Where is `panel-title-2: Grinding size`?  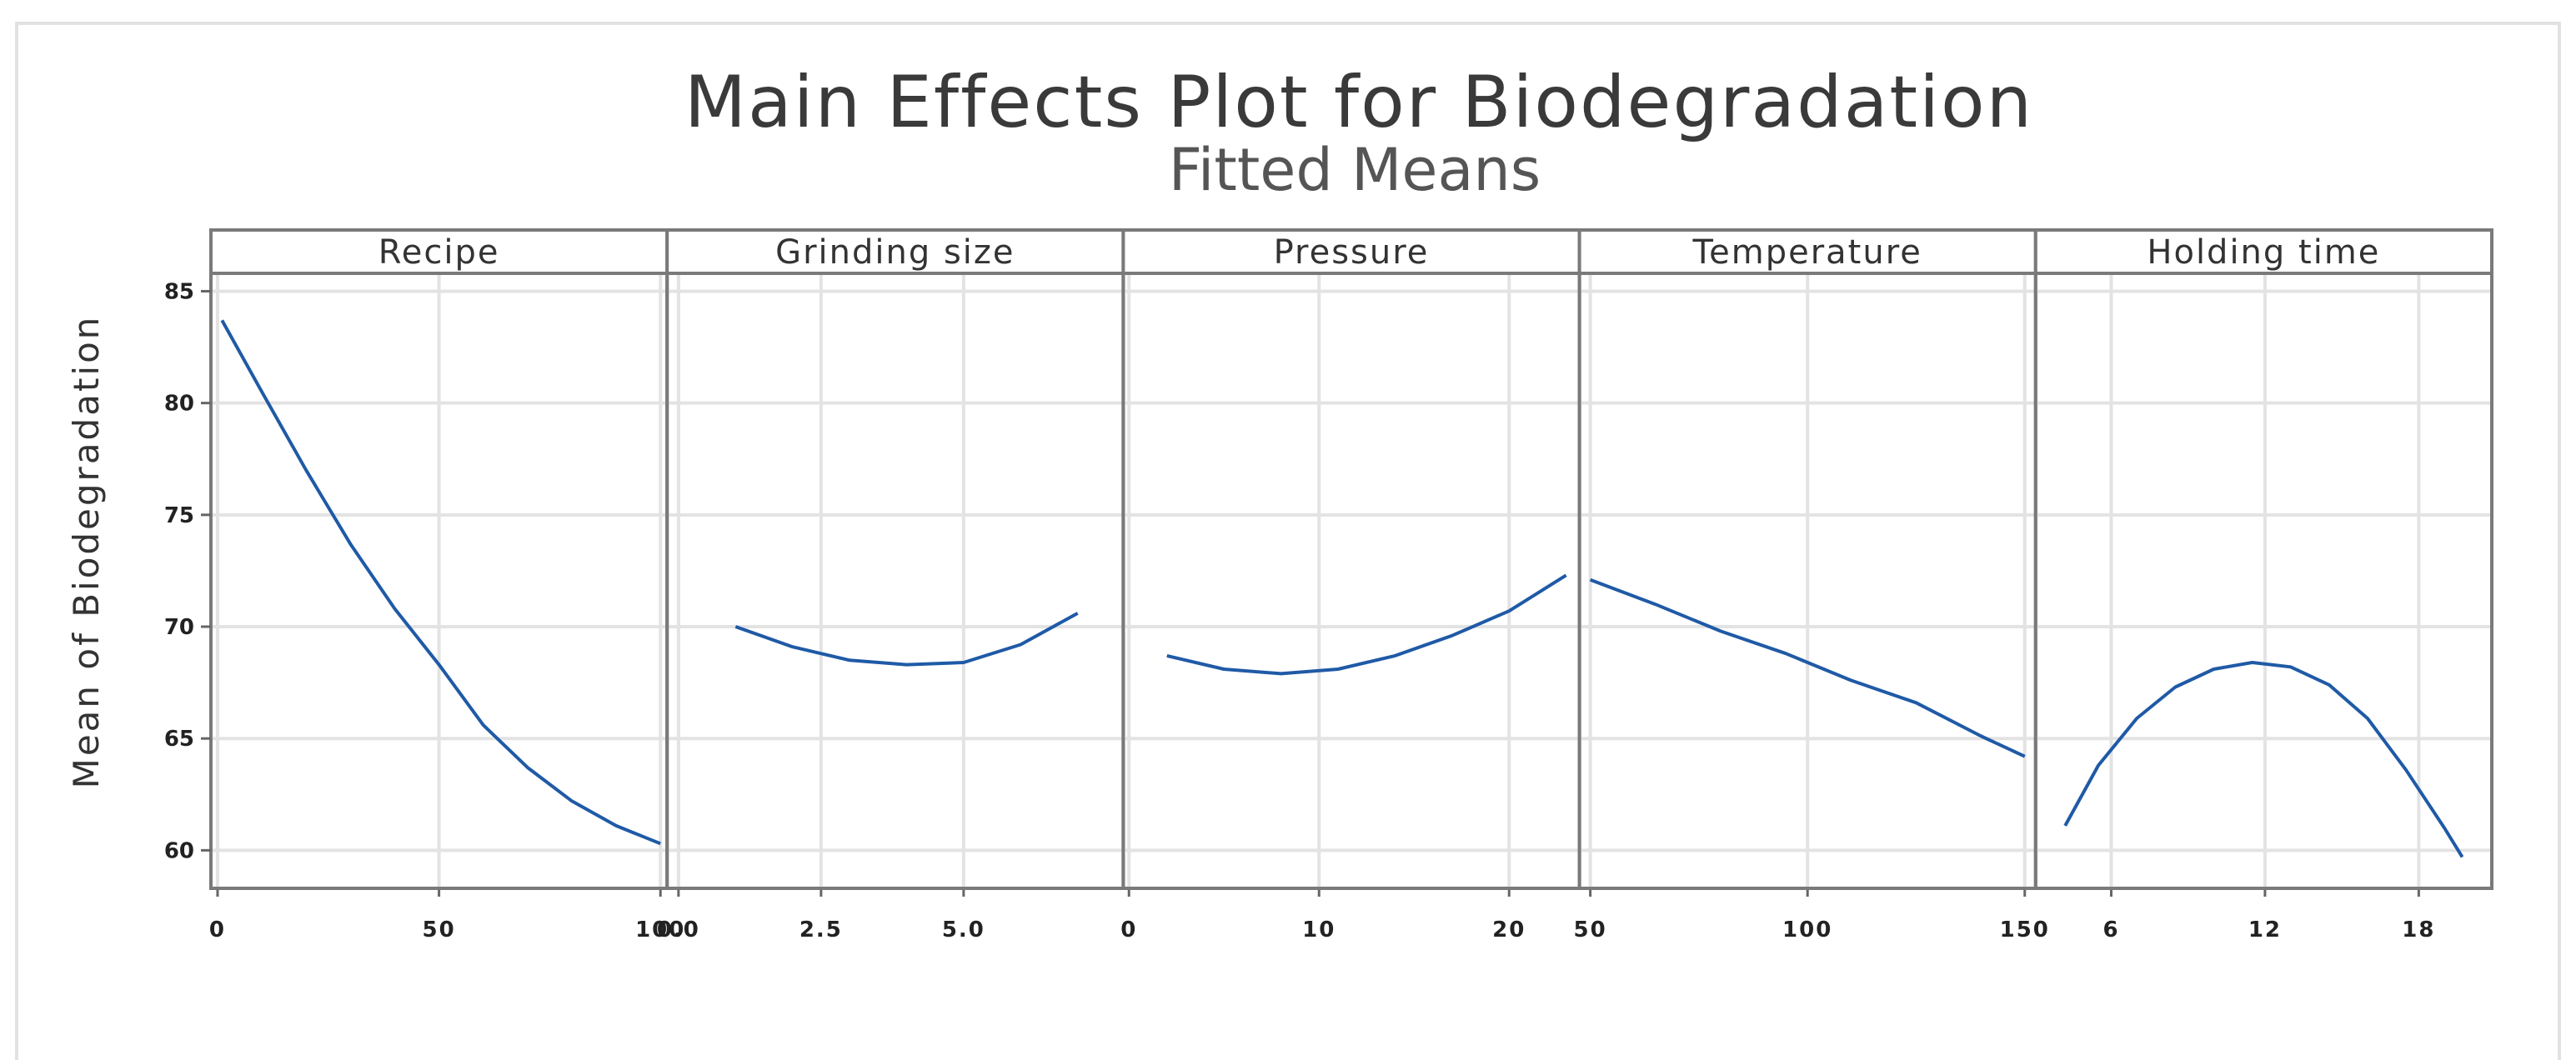 panel-title-2: Grinding size is located at coordinates (895, 252).